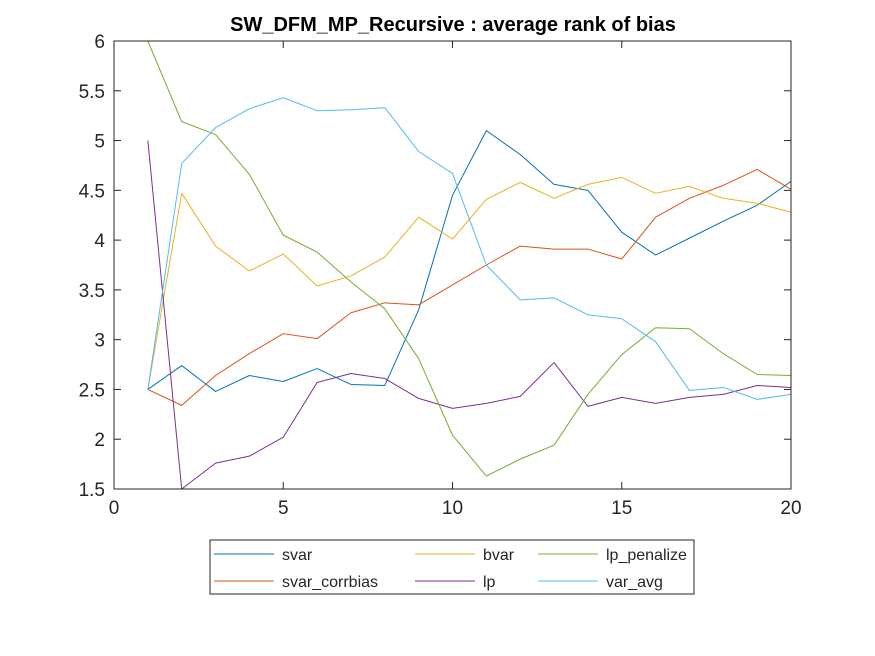  What do you see at coordinates (621, 508) in the screenshot?
I see `x-tick-label: 15` at bounding box center [621, 508].